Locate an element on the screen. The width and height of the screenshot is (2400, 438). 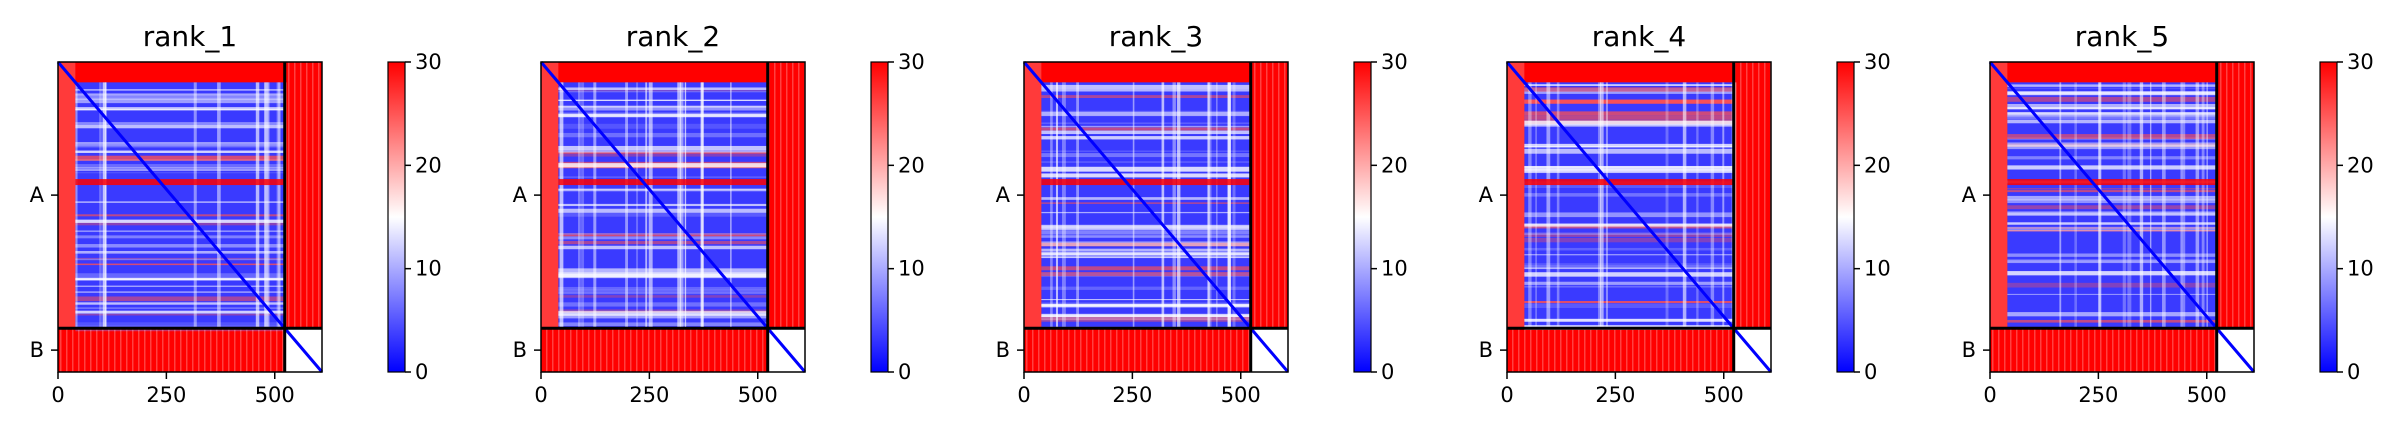
colorbar is located at coordinates (2328, 217).